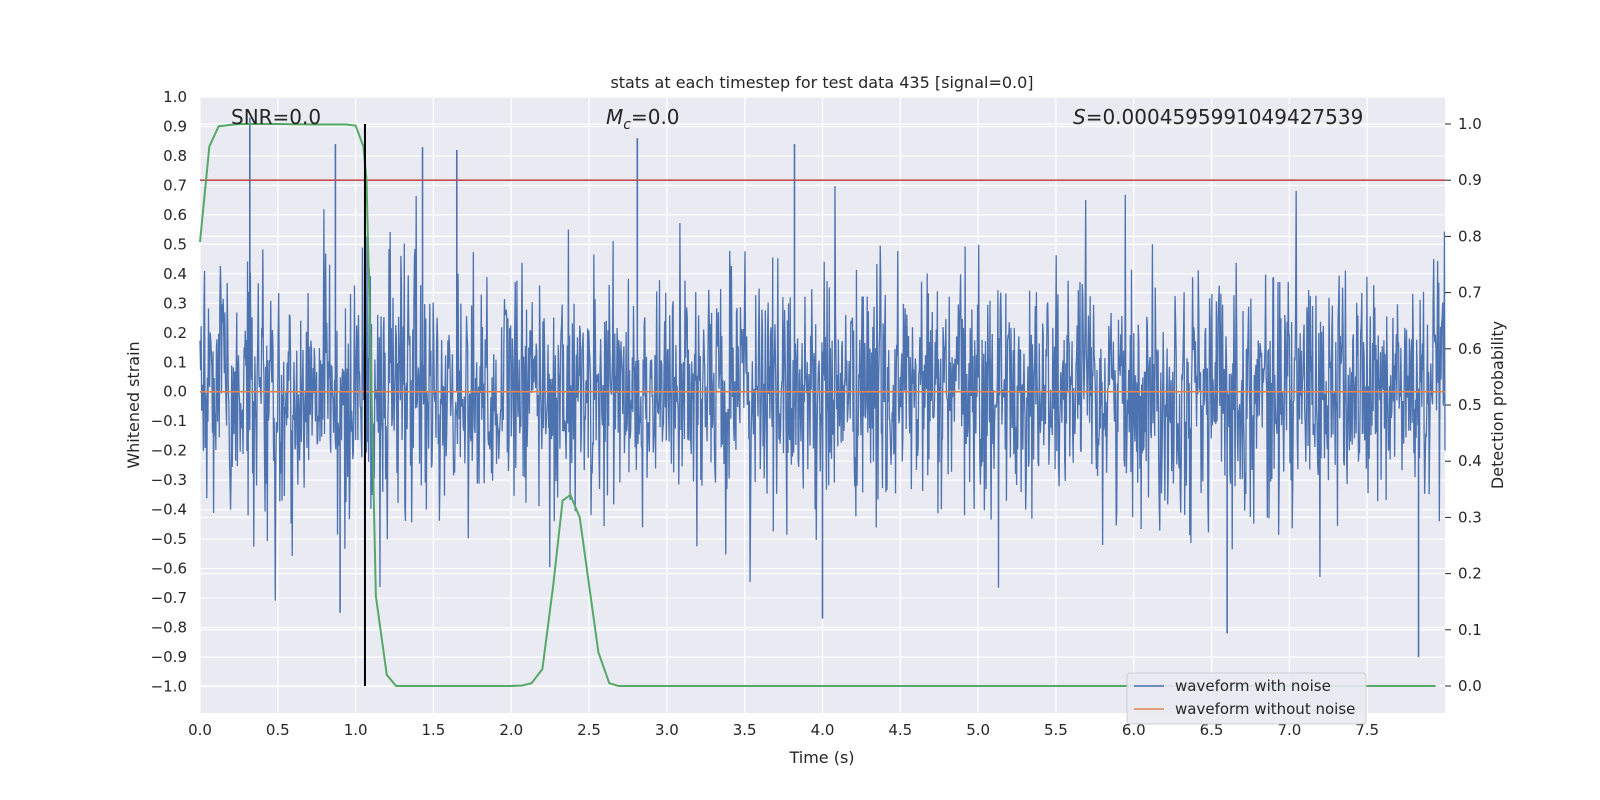  What do you see at coordinates (169, 539) in the screenshot?
I see `y-tick-label: −0.5` at bounding box center [169, 539].